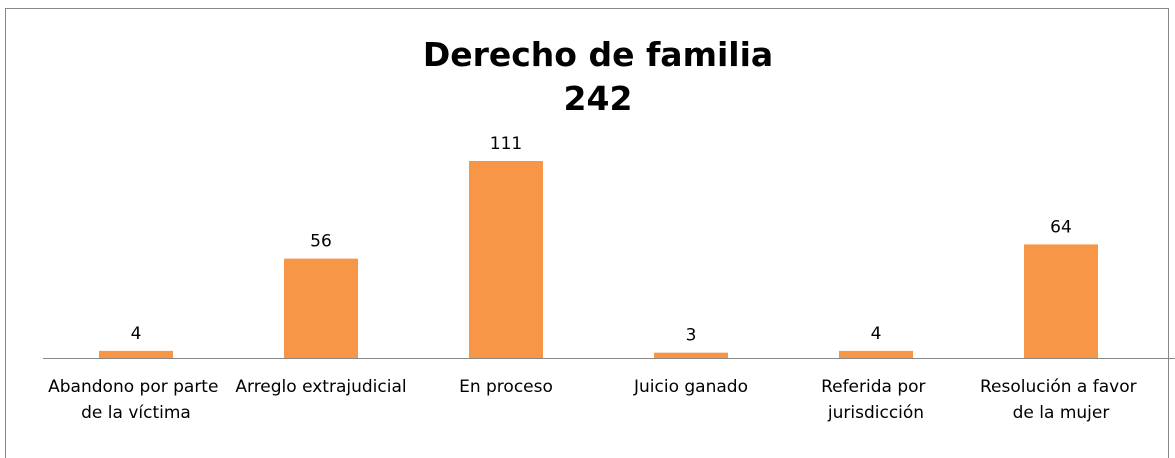 Image resolution: width=1175 pixels, height=458 pixels. What do you see at coordinates (598, 54) in the screenshot?
I see `chart-title: Derecho de familia` at bounding box center [598, 54].